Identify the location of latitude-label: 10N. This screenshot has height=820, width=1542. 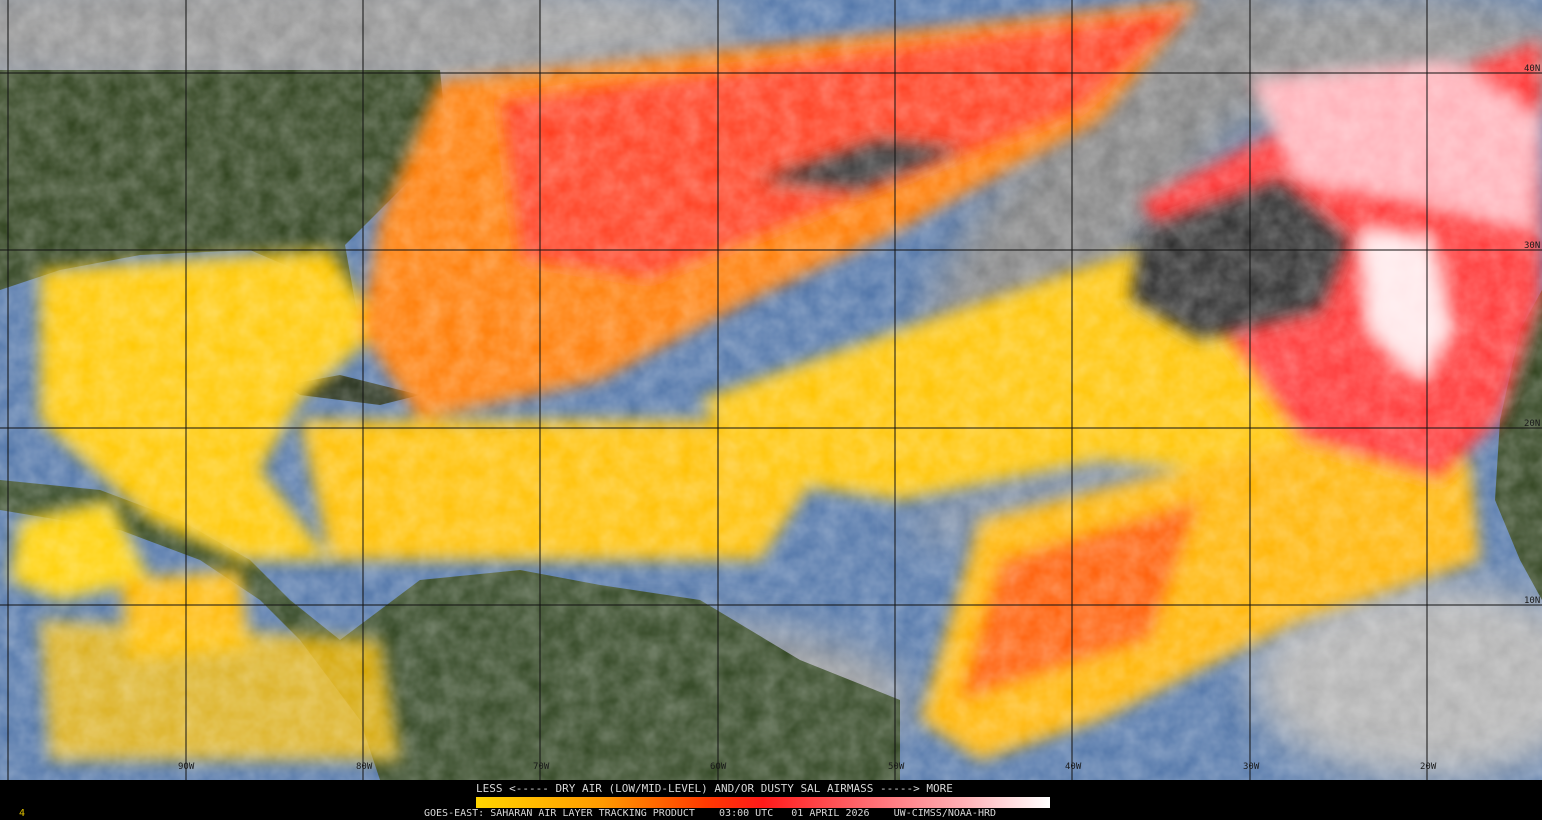
(1532, 601).